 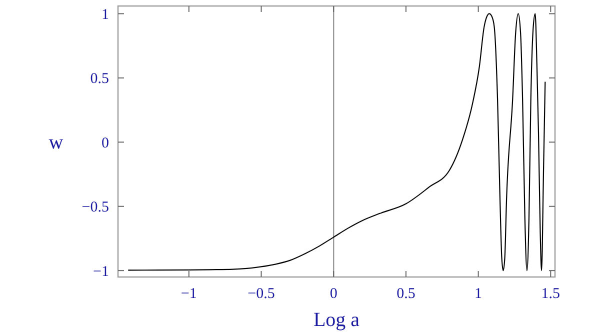 I want to click on x-tick-label: 1, so click(x=478, y=294).